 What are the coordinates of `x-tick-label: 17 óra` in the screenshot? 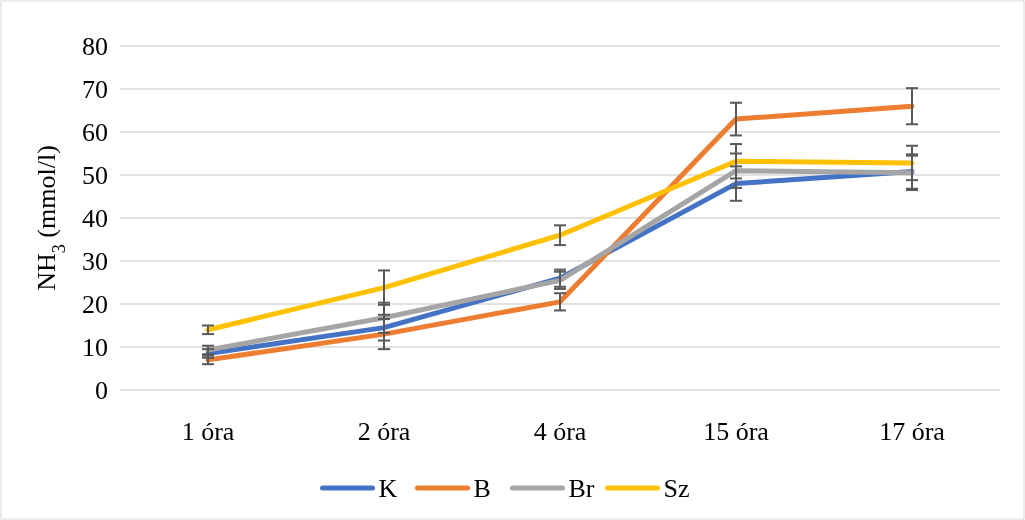 It's located at (912, 431).